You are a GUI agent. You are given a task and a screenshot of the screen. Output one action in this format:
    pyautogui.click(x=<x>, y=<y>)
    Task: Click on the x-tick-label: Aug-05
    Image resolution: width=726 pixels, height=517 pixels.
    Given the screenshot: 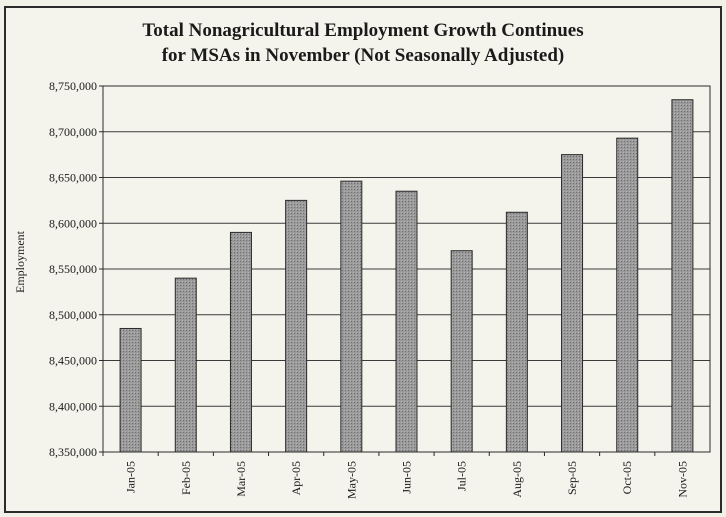 What is the action you would take?
    pyautogui.click(x=517, y=479)
    